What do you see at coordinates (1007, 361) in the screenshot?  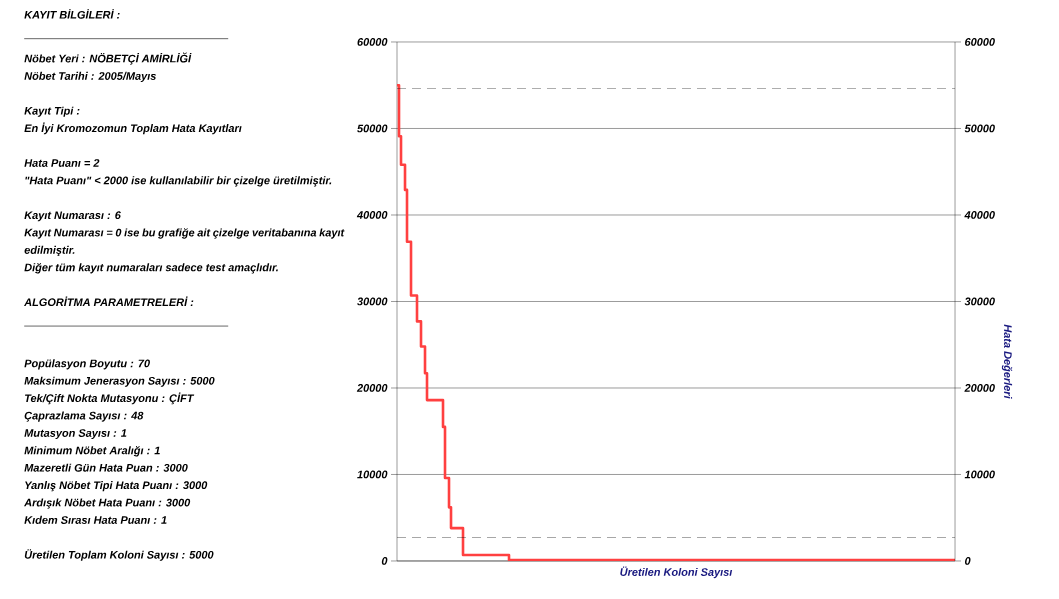 I see `y2-axis-title: Hata Değerleri` at bounding box center [1007, 361].